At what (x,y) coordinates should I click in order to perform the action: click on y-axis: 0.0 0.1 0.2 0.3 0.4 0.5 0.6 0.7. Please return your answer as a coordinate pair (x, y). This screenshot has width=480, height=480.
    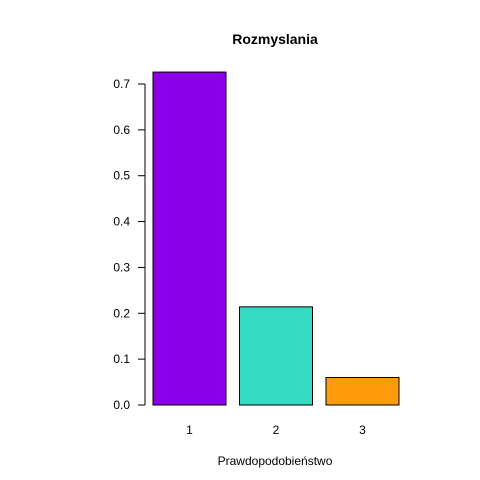
    Looking at the image, I should click on (129, 244).